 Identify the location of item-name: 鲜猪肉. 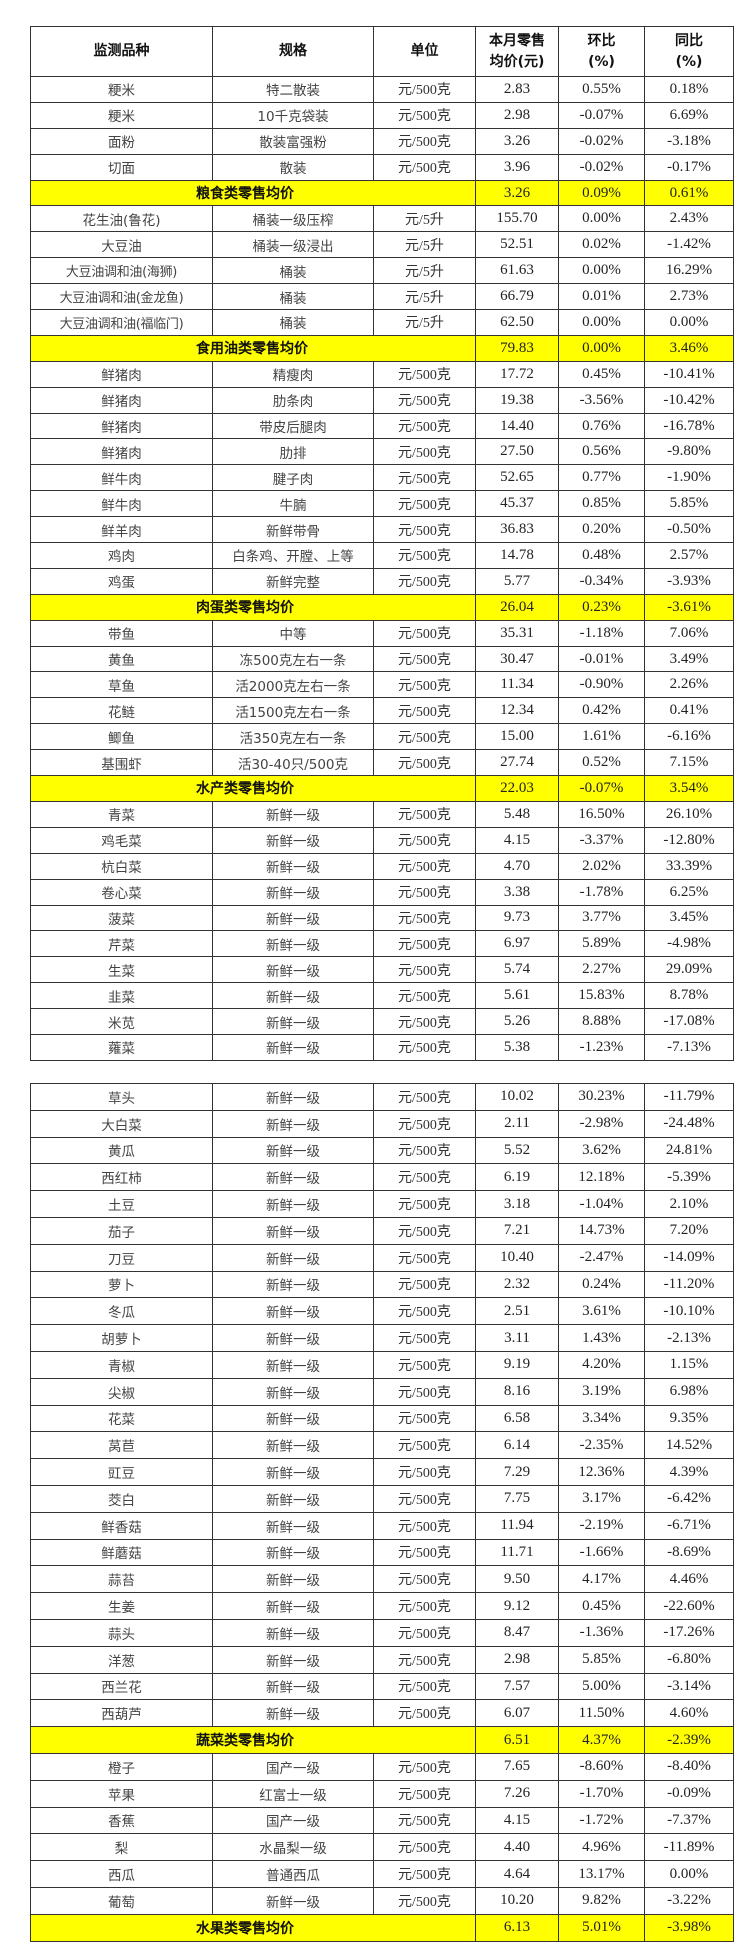
(121, 374).